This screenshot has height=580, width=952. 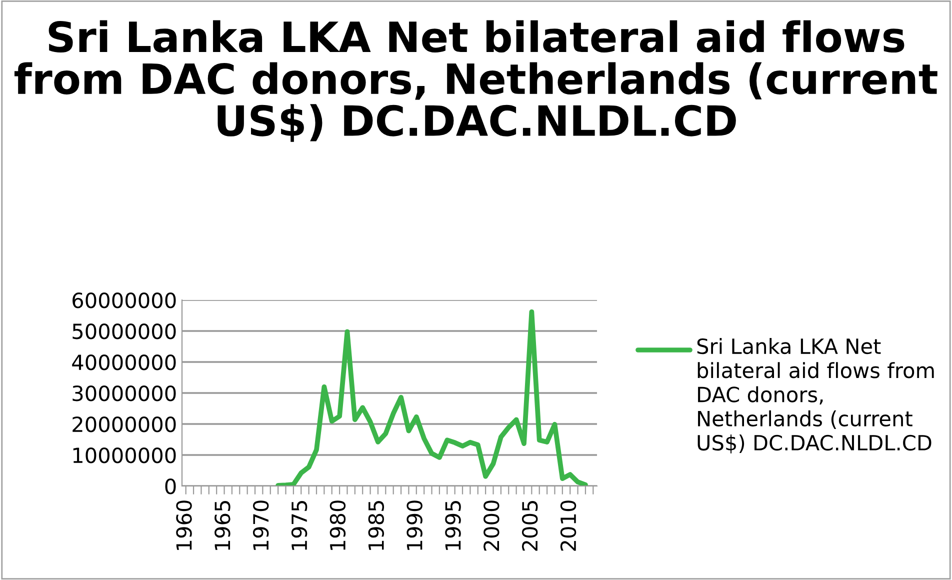 What do you see at coordinates (124, 362) in the screenshot?
I see `y-tick-label: 40000000` at bounding box center [124, 362].